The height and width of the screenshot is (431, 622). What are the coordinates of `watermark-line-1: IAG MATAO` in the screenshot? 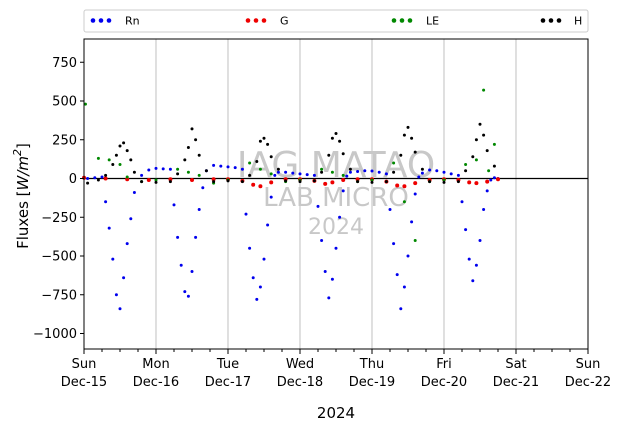 It's located at (336, 165).